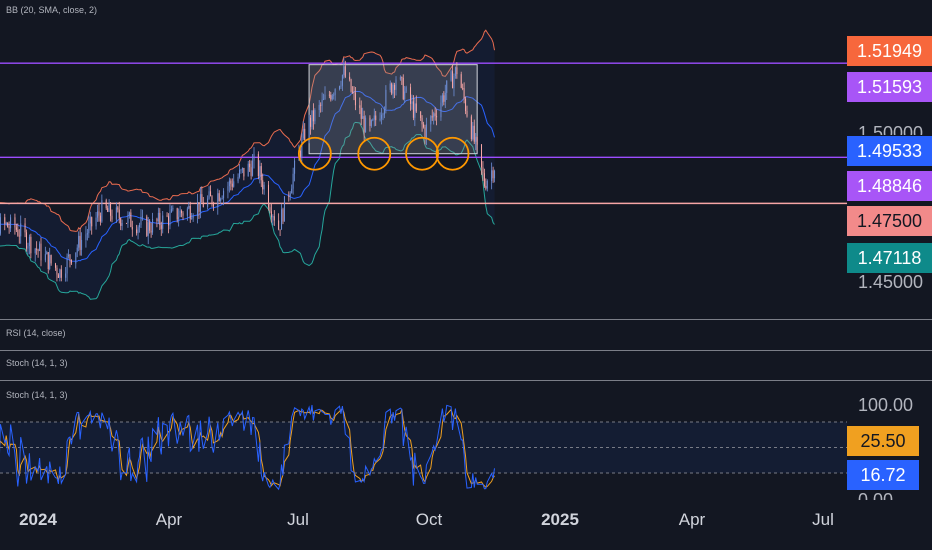 The width and height of the screenshot is (932, 550). I want to click on stoch-indicator-label-2: Stoch (14, 1, 3), so click(37, 395).